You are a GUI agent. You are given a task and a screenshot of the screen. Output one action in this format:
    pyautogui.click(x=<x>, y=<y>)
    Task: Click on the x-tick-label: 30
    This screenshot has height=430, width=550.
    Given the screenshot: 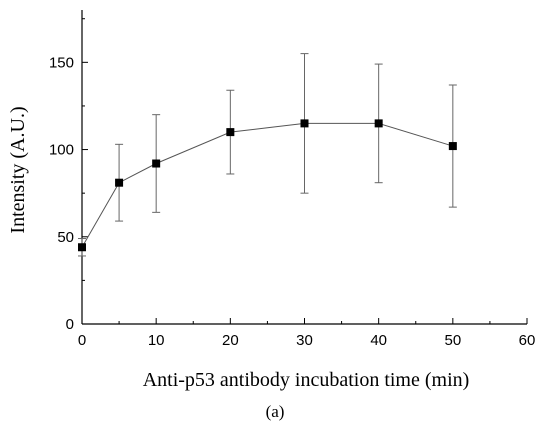 What is the action you would take?
    pyautogui.click(x=304, y=340)
    